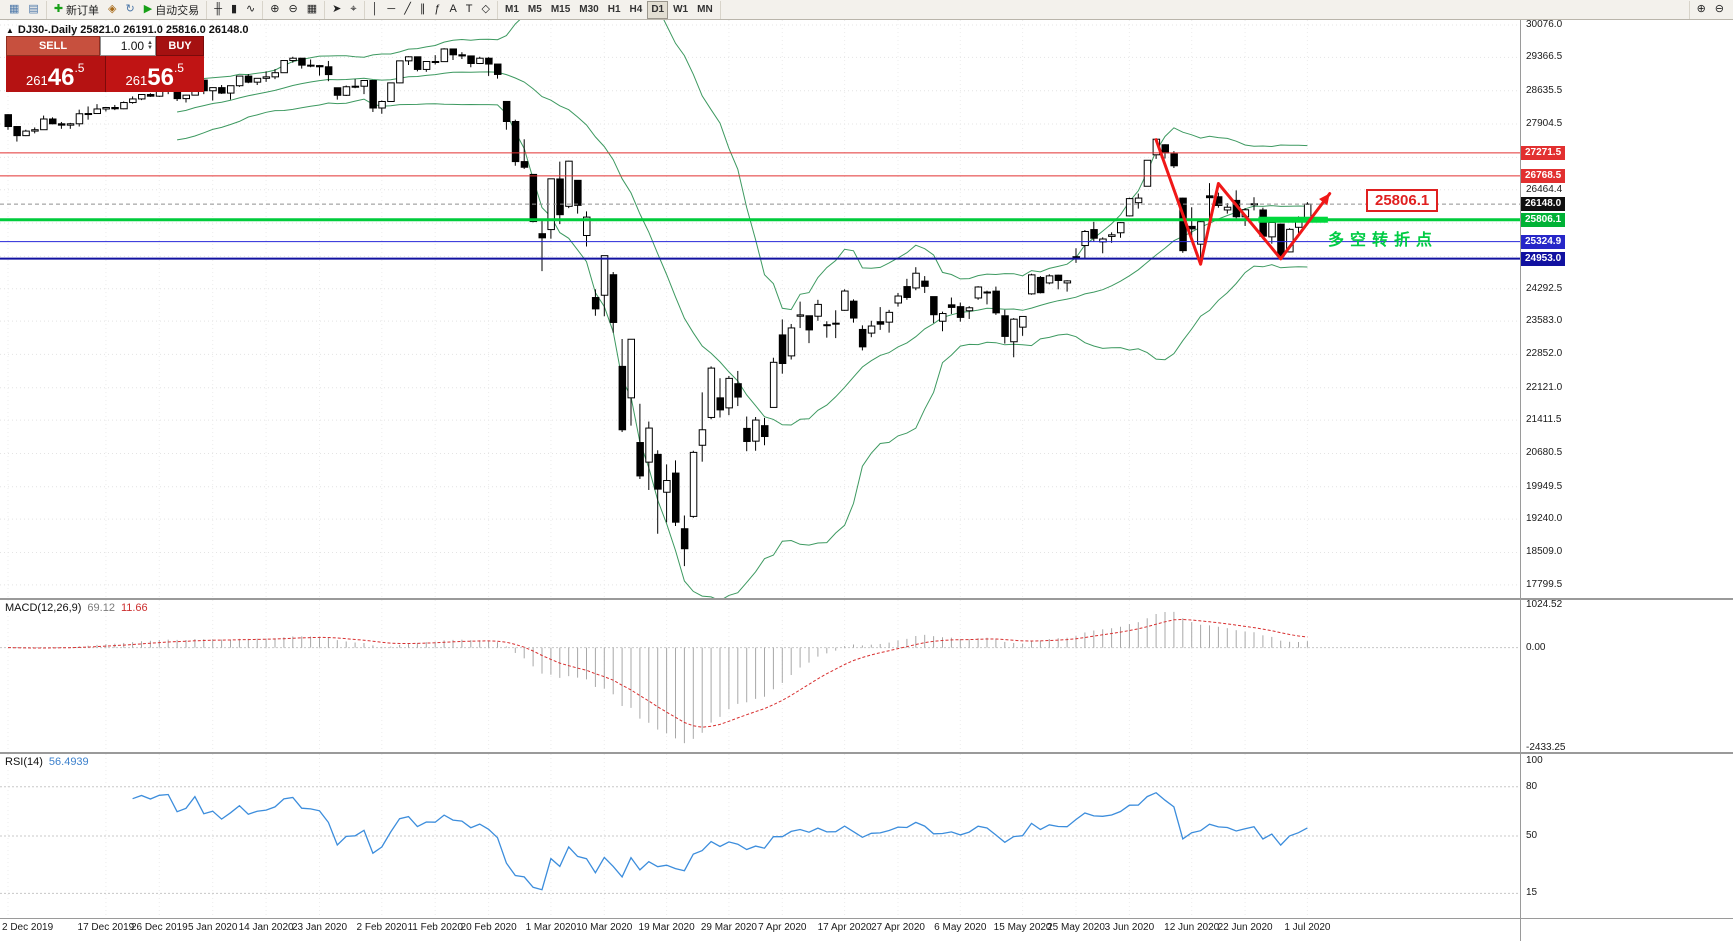 This screenshot has height=941, width=1733. Describe the element at coordinates (375, 10) in the screenshot. I see `vertical-line-icon: │` at that location.